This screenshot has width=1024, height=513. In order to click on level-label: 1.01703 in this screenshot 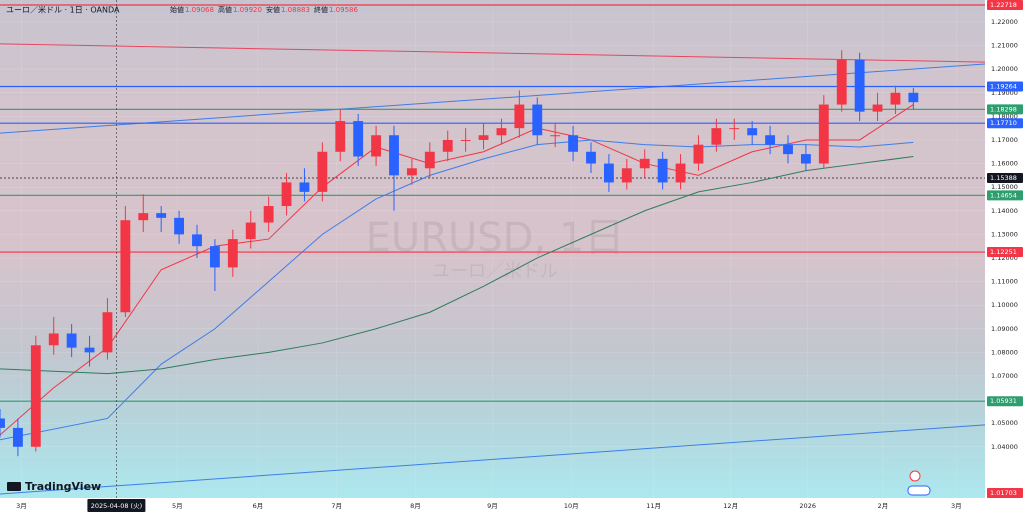, I will do `click(1003, 493)`.